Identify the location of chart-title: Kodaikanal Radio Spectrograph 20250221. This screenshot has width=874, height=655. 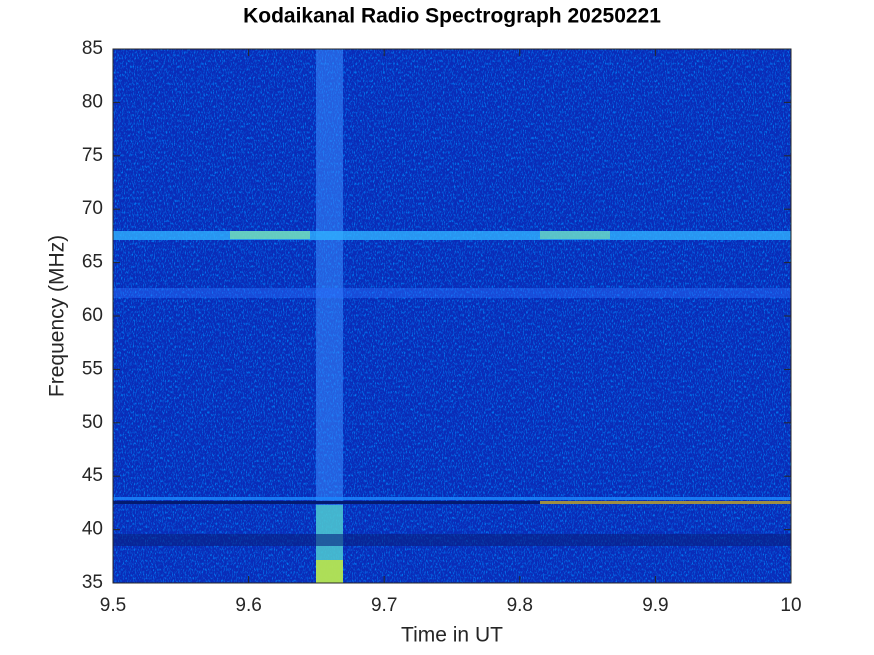
(452, 16).